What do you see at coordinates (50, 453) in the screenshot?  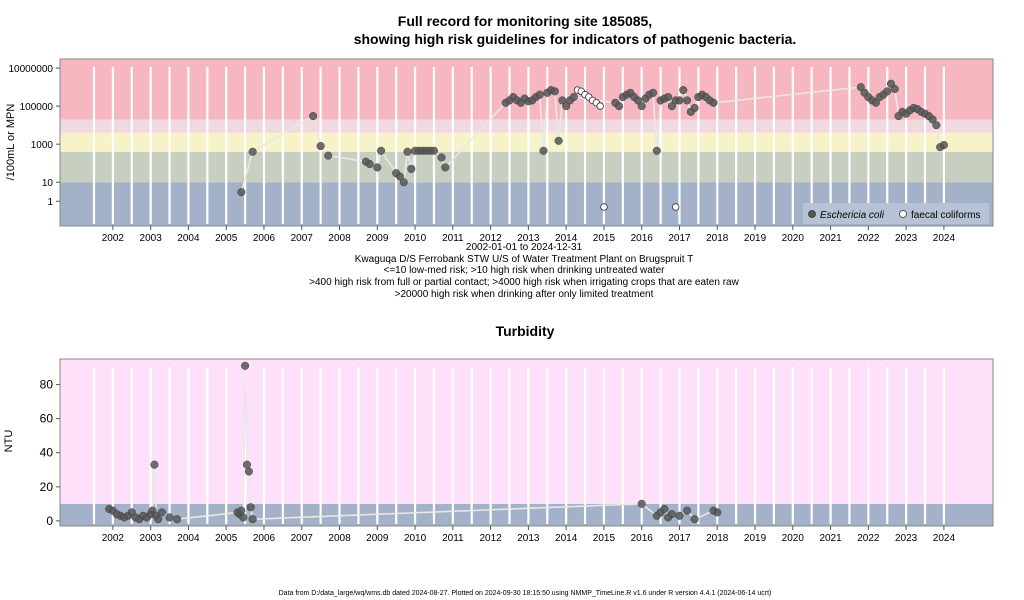 I see `y-axis-ticks: 0 20 40 60 80` at bounding box center [50, 453].